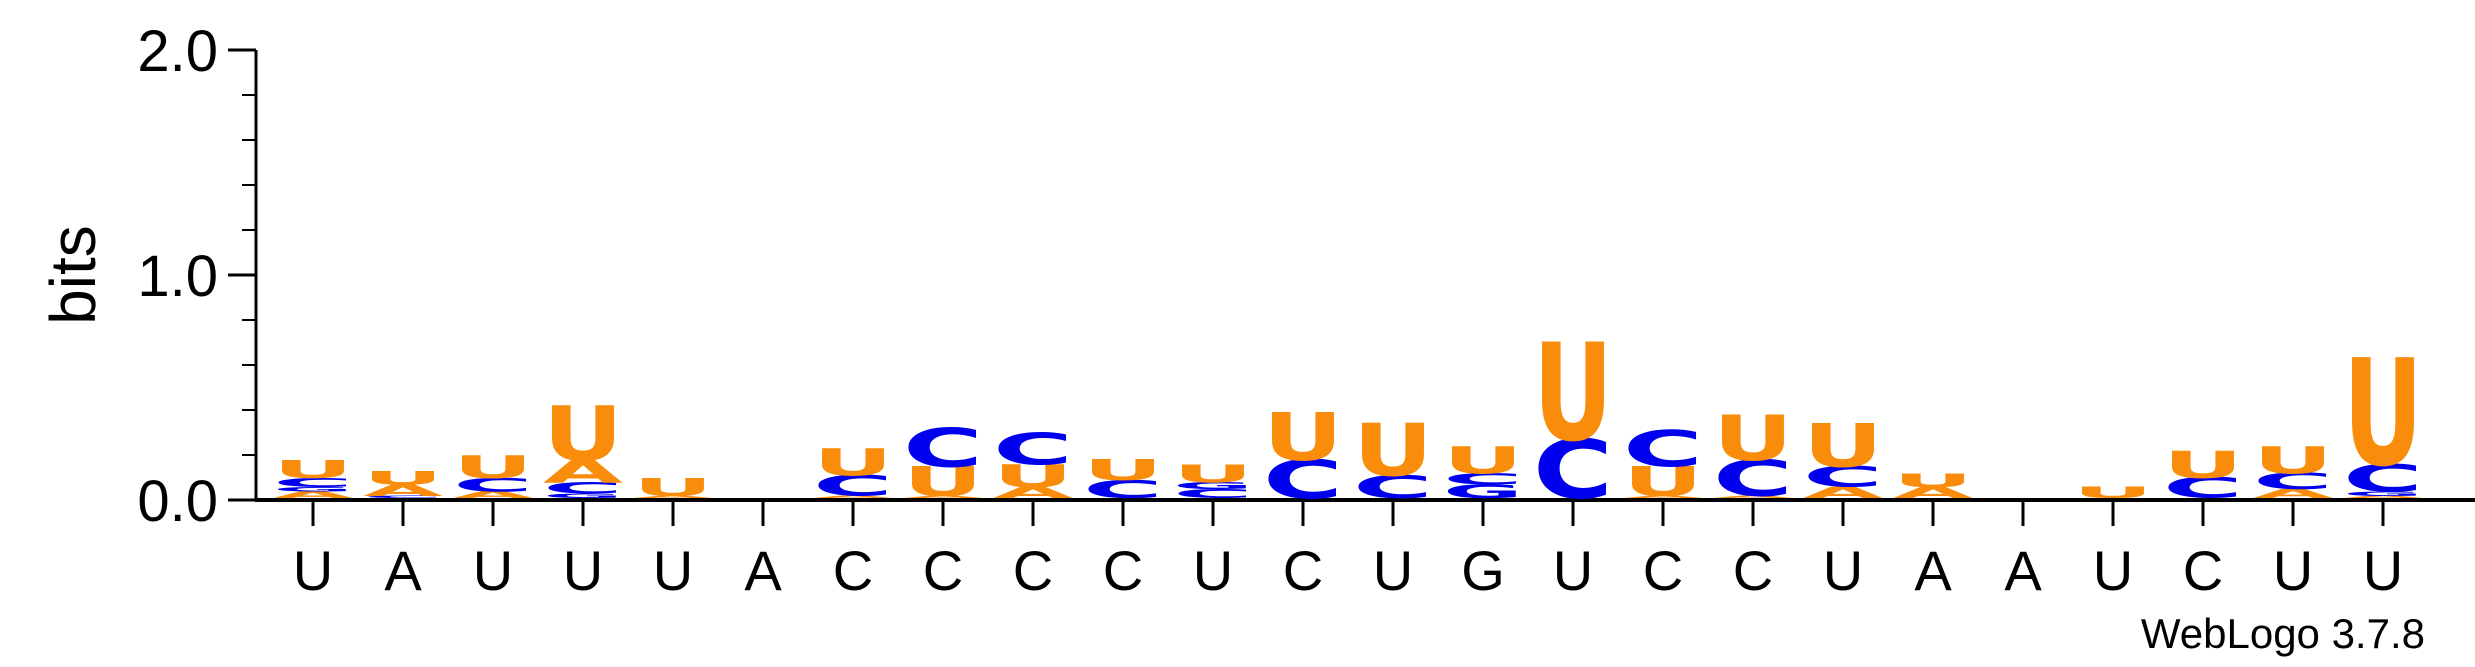 The height and width of the screenshot is (667, 2475). What do you see at coordinates (177, 51) in the screenshot?
I see `y-tick-label: 2.0` at bounding box center [177, 51].